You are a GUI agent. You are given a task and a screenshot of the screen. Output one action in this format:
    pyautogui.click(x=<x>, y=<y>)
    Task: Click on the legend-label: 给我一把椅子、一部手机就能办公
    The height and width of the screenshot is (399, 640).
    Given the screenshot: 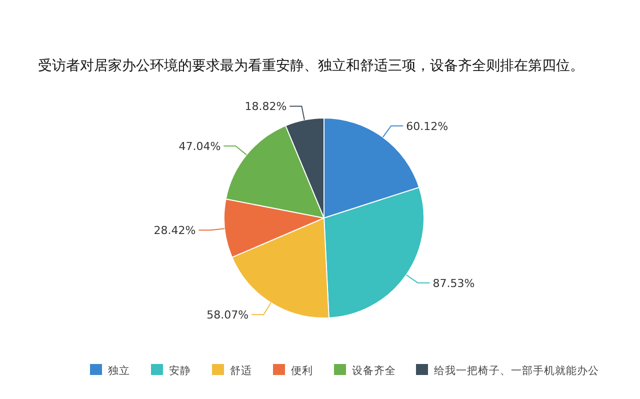 What is the action you would take?
    pyautogui.click(x=516, y=370)
    